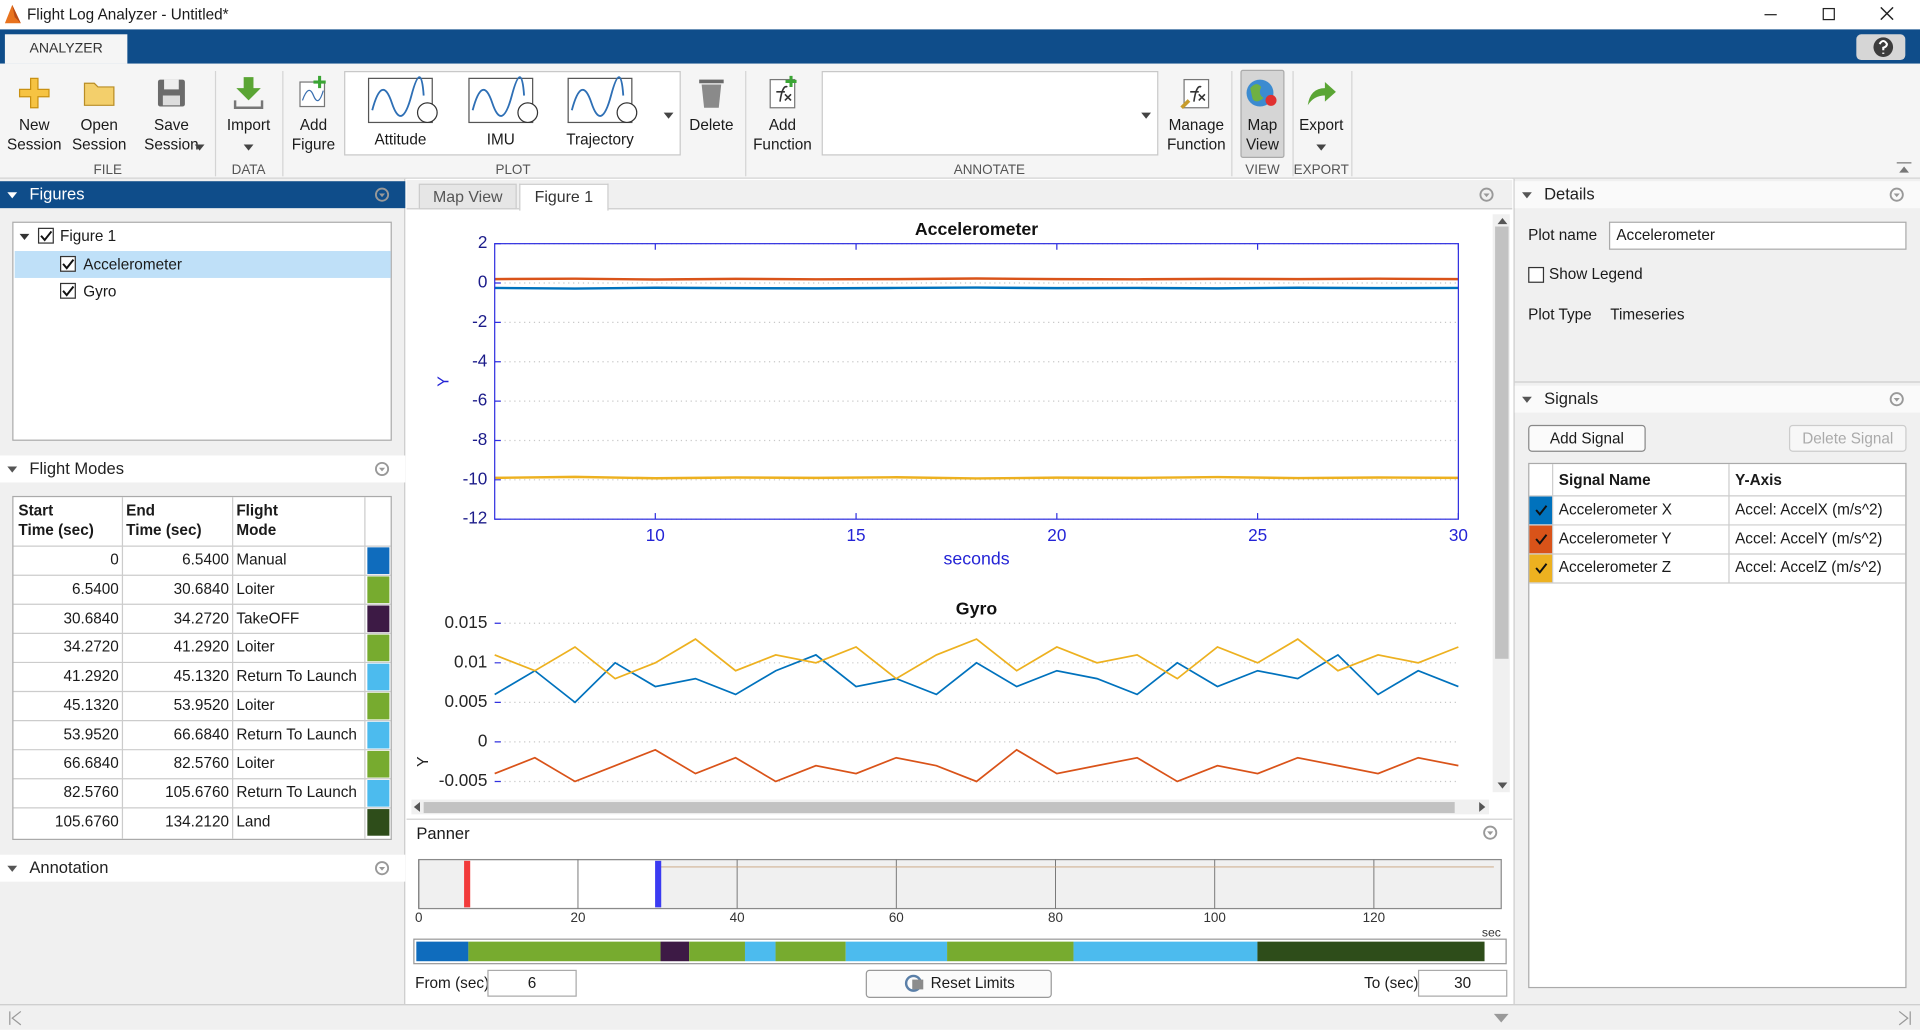 This screenshot has height=1030, width=1920. Describe the element at coordinates (1563, 235) in the screenshot. I see `field-label: Plot name` at that location.